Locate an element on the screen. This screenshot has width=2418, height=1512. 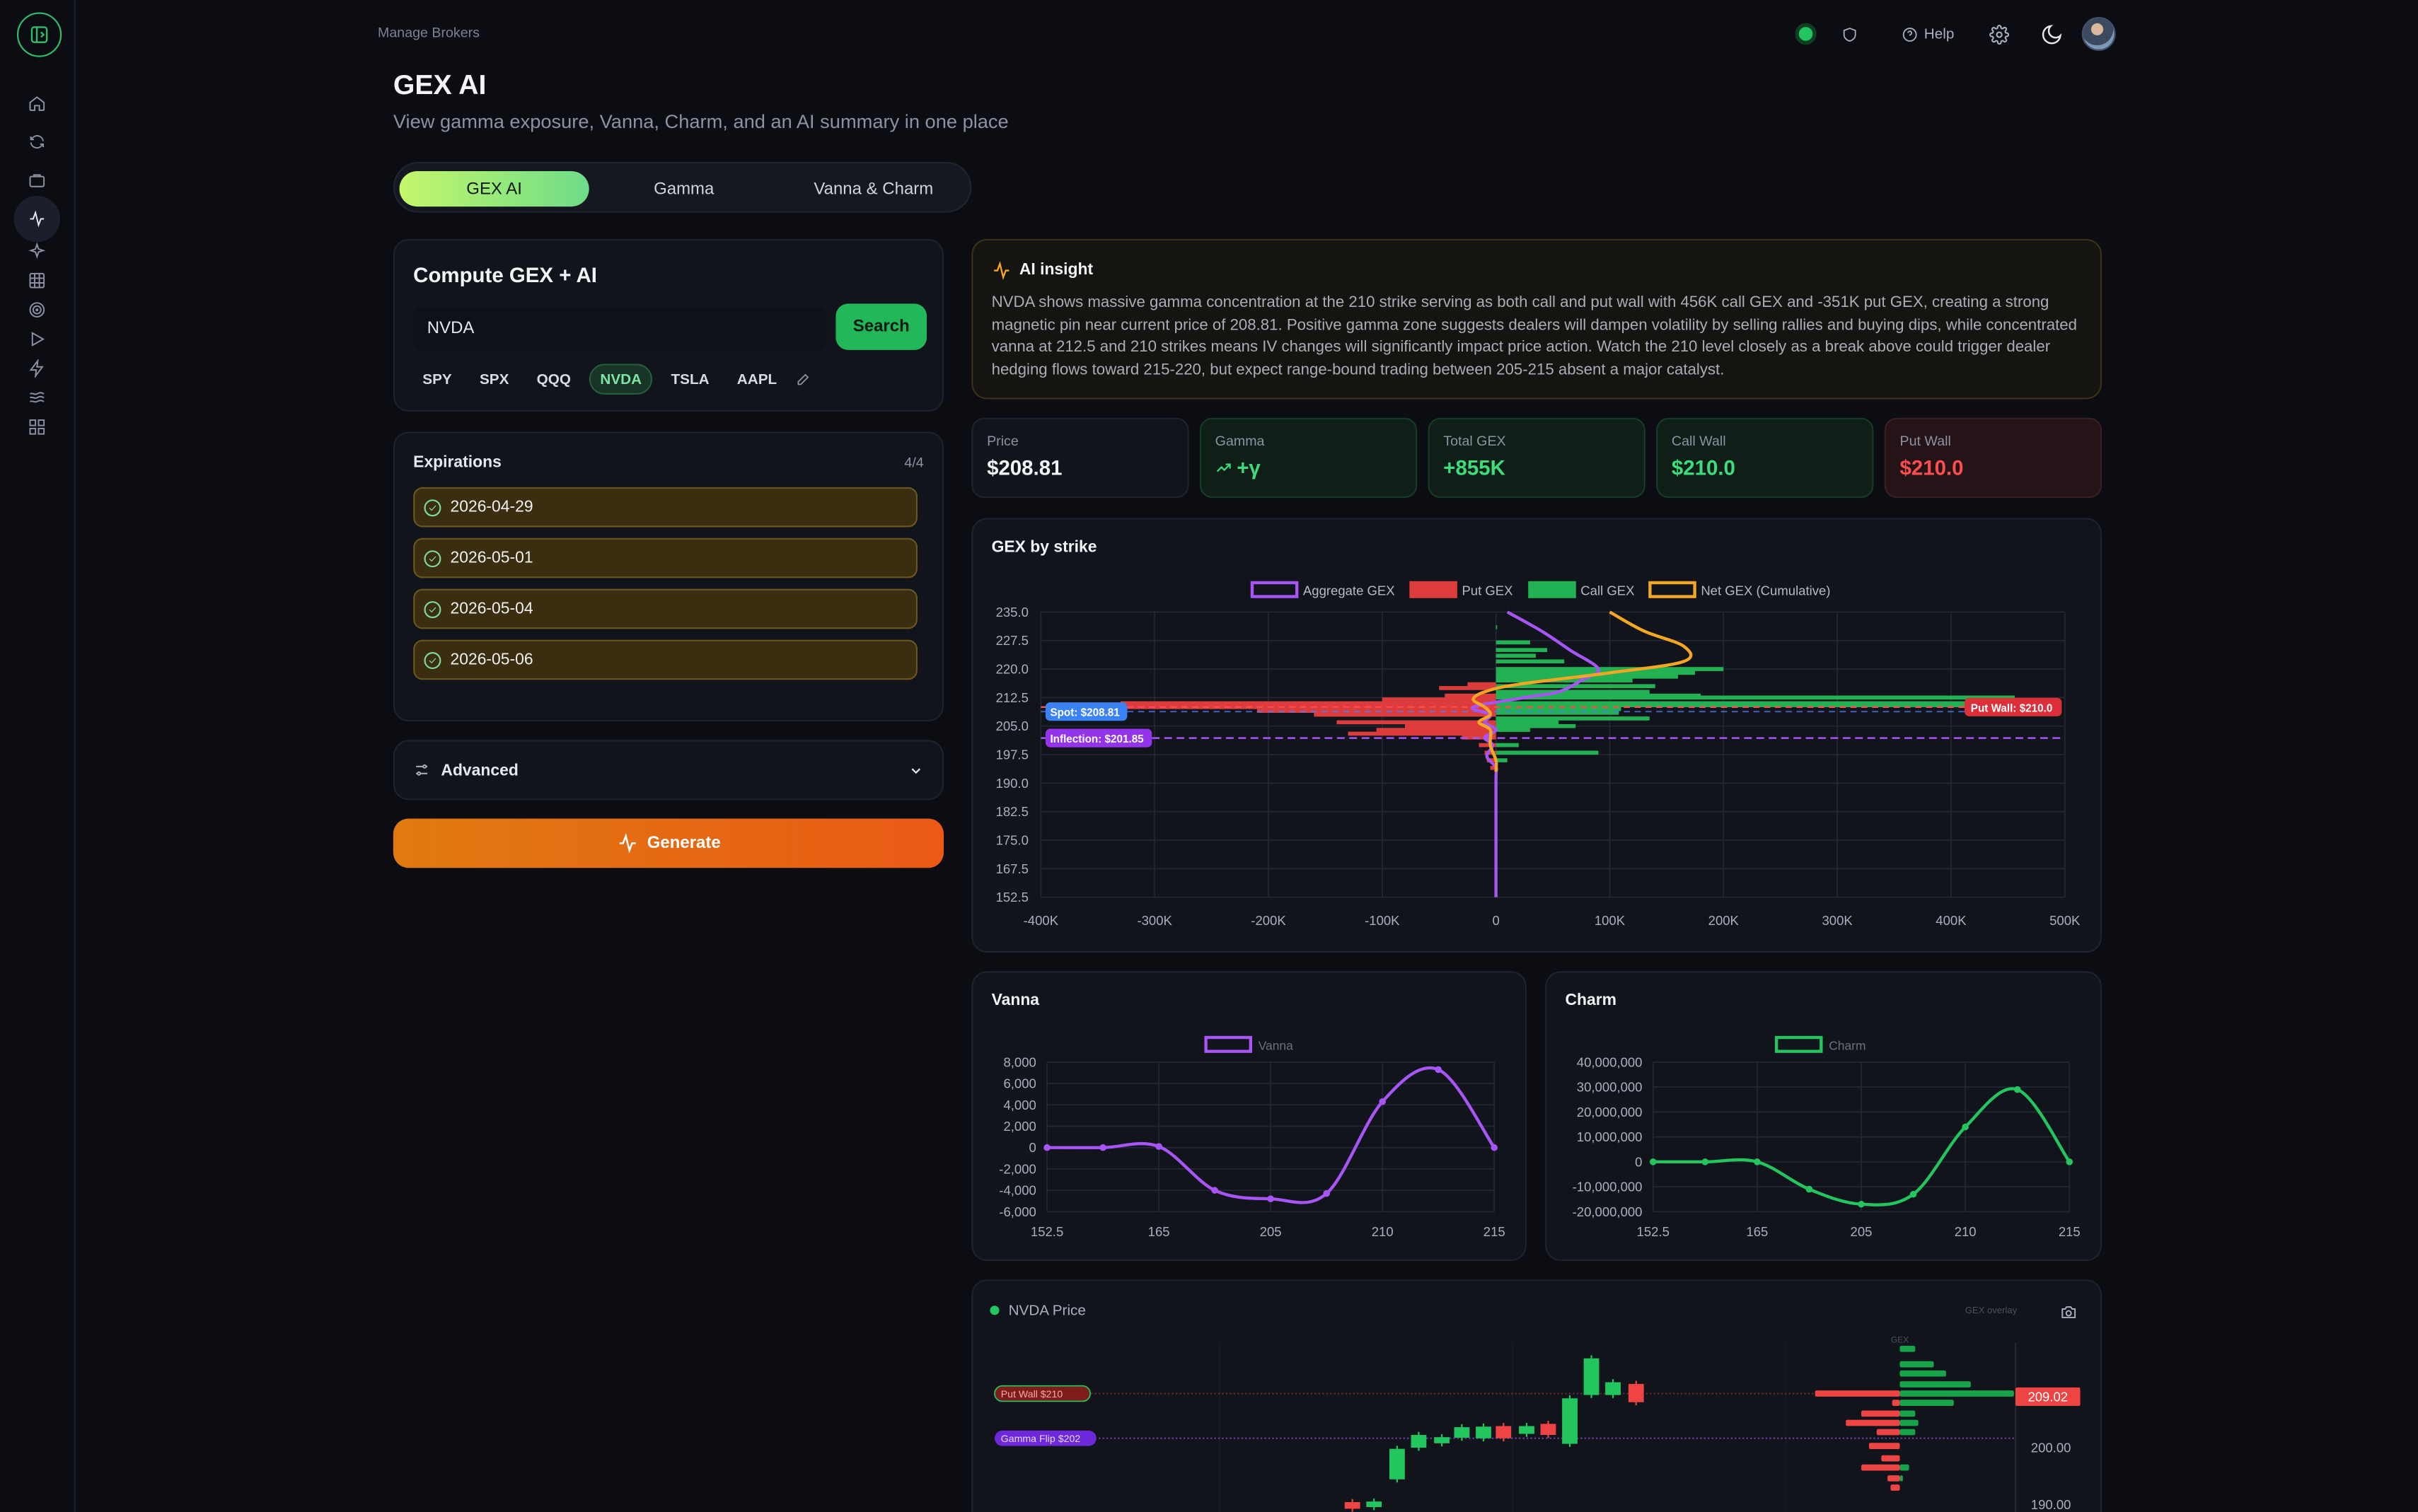
help-icon is located at coordinates (1909, 34).